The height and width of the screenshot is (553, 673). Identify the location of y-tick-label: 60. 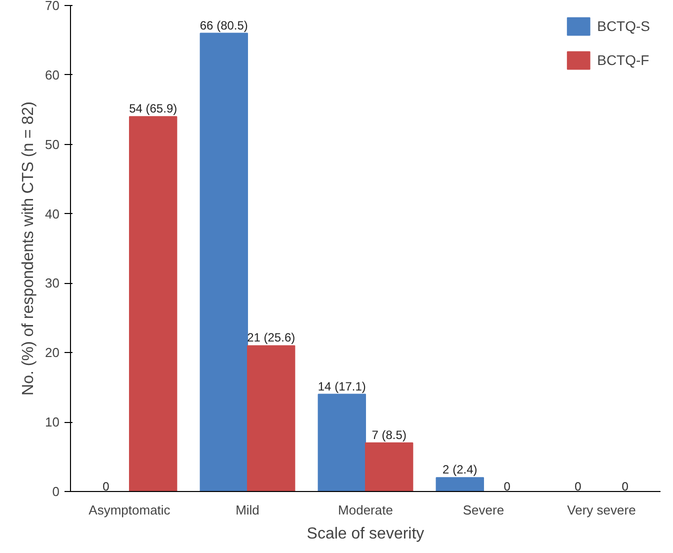
(52, 74).